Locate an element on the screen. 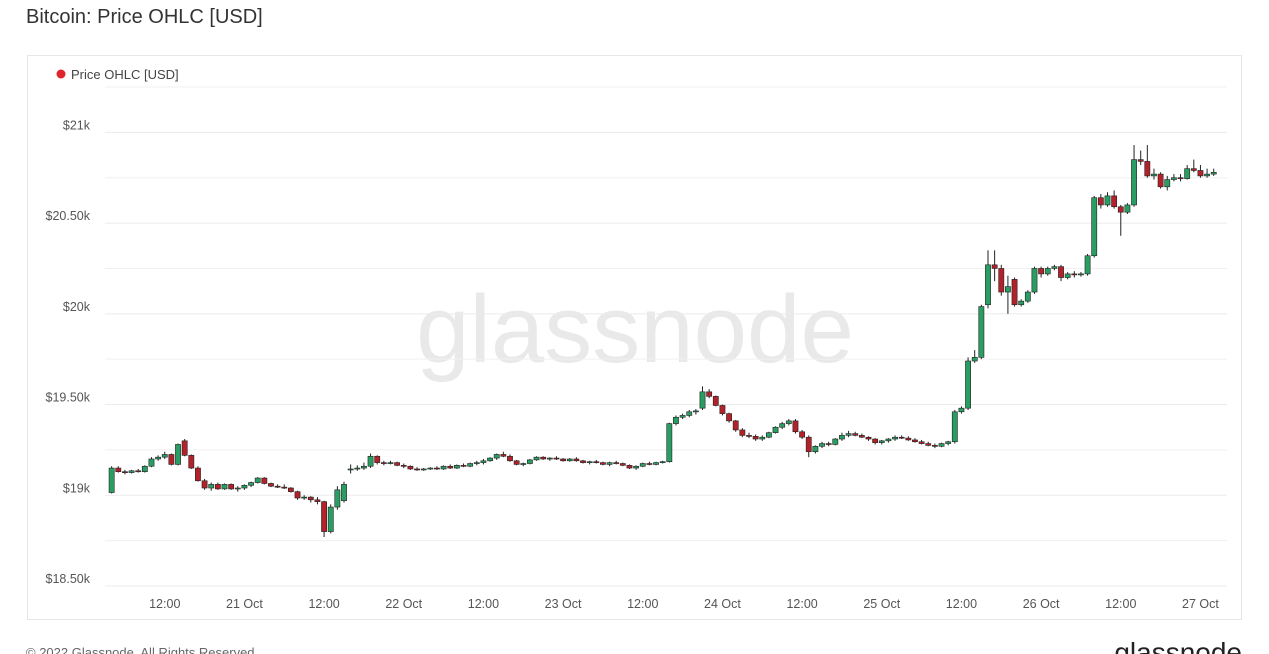  copyright: © 2022 Glassnode. All Rights Reserved. is located at coordinates (142, 649).